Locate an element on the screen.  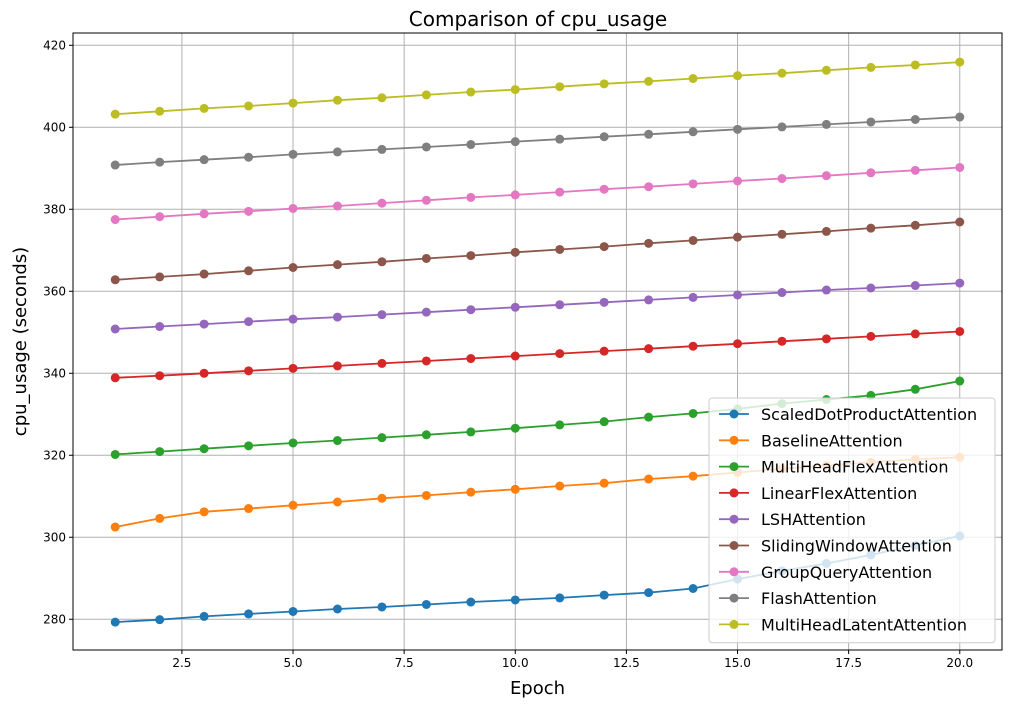
y-tick-label: 280 is located at coordinates (54, 619).